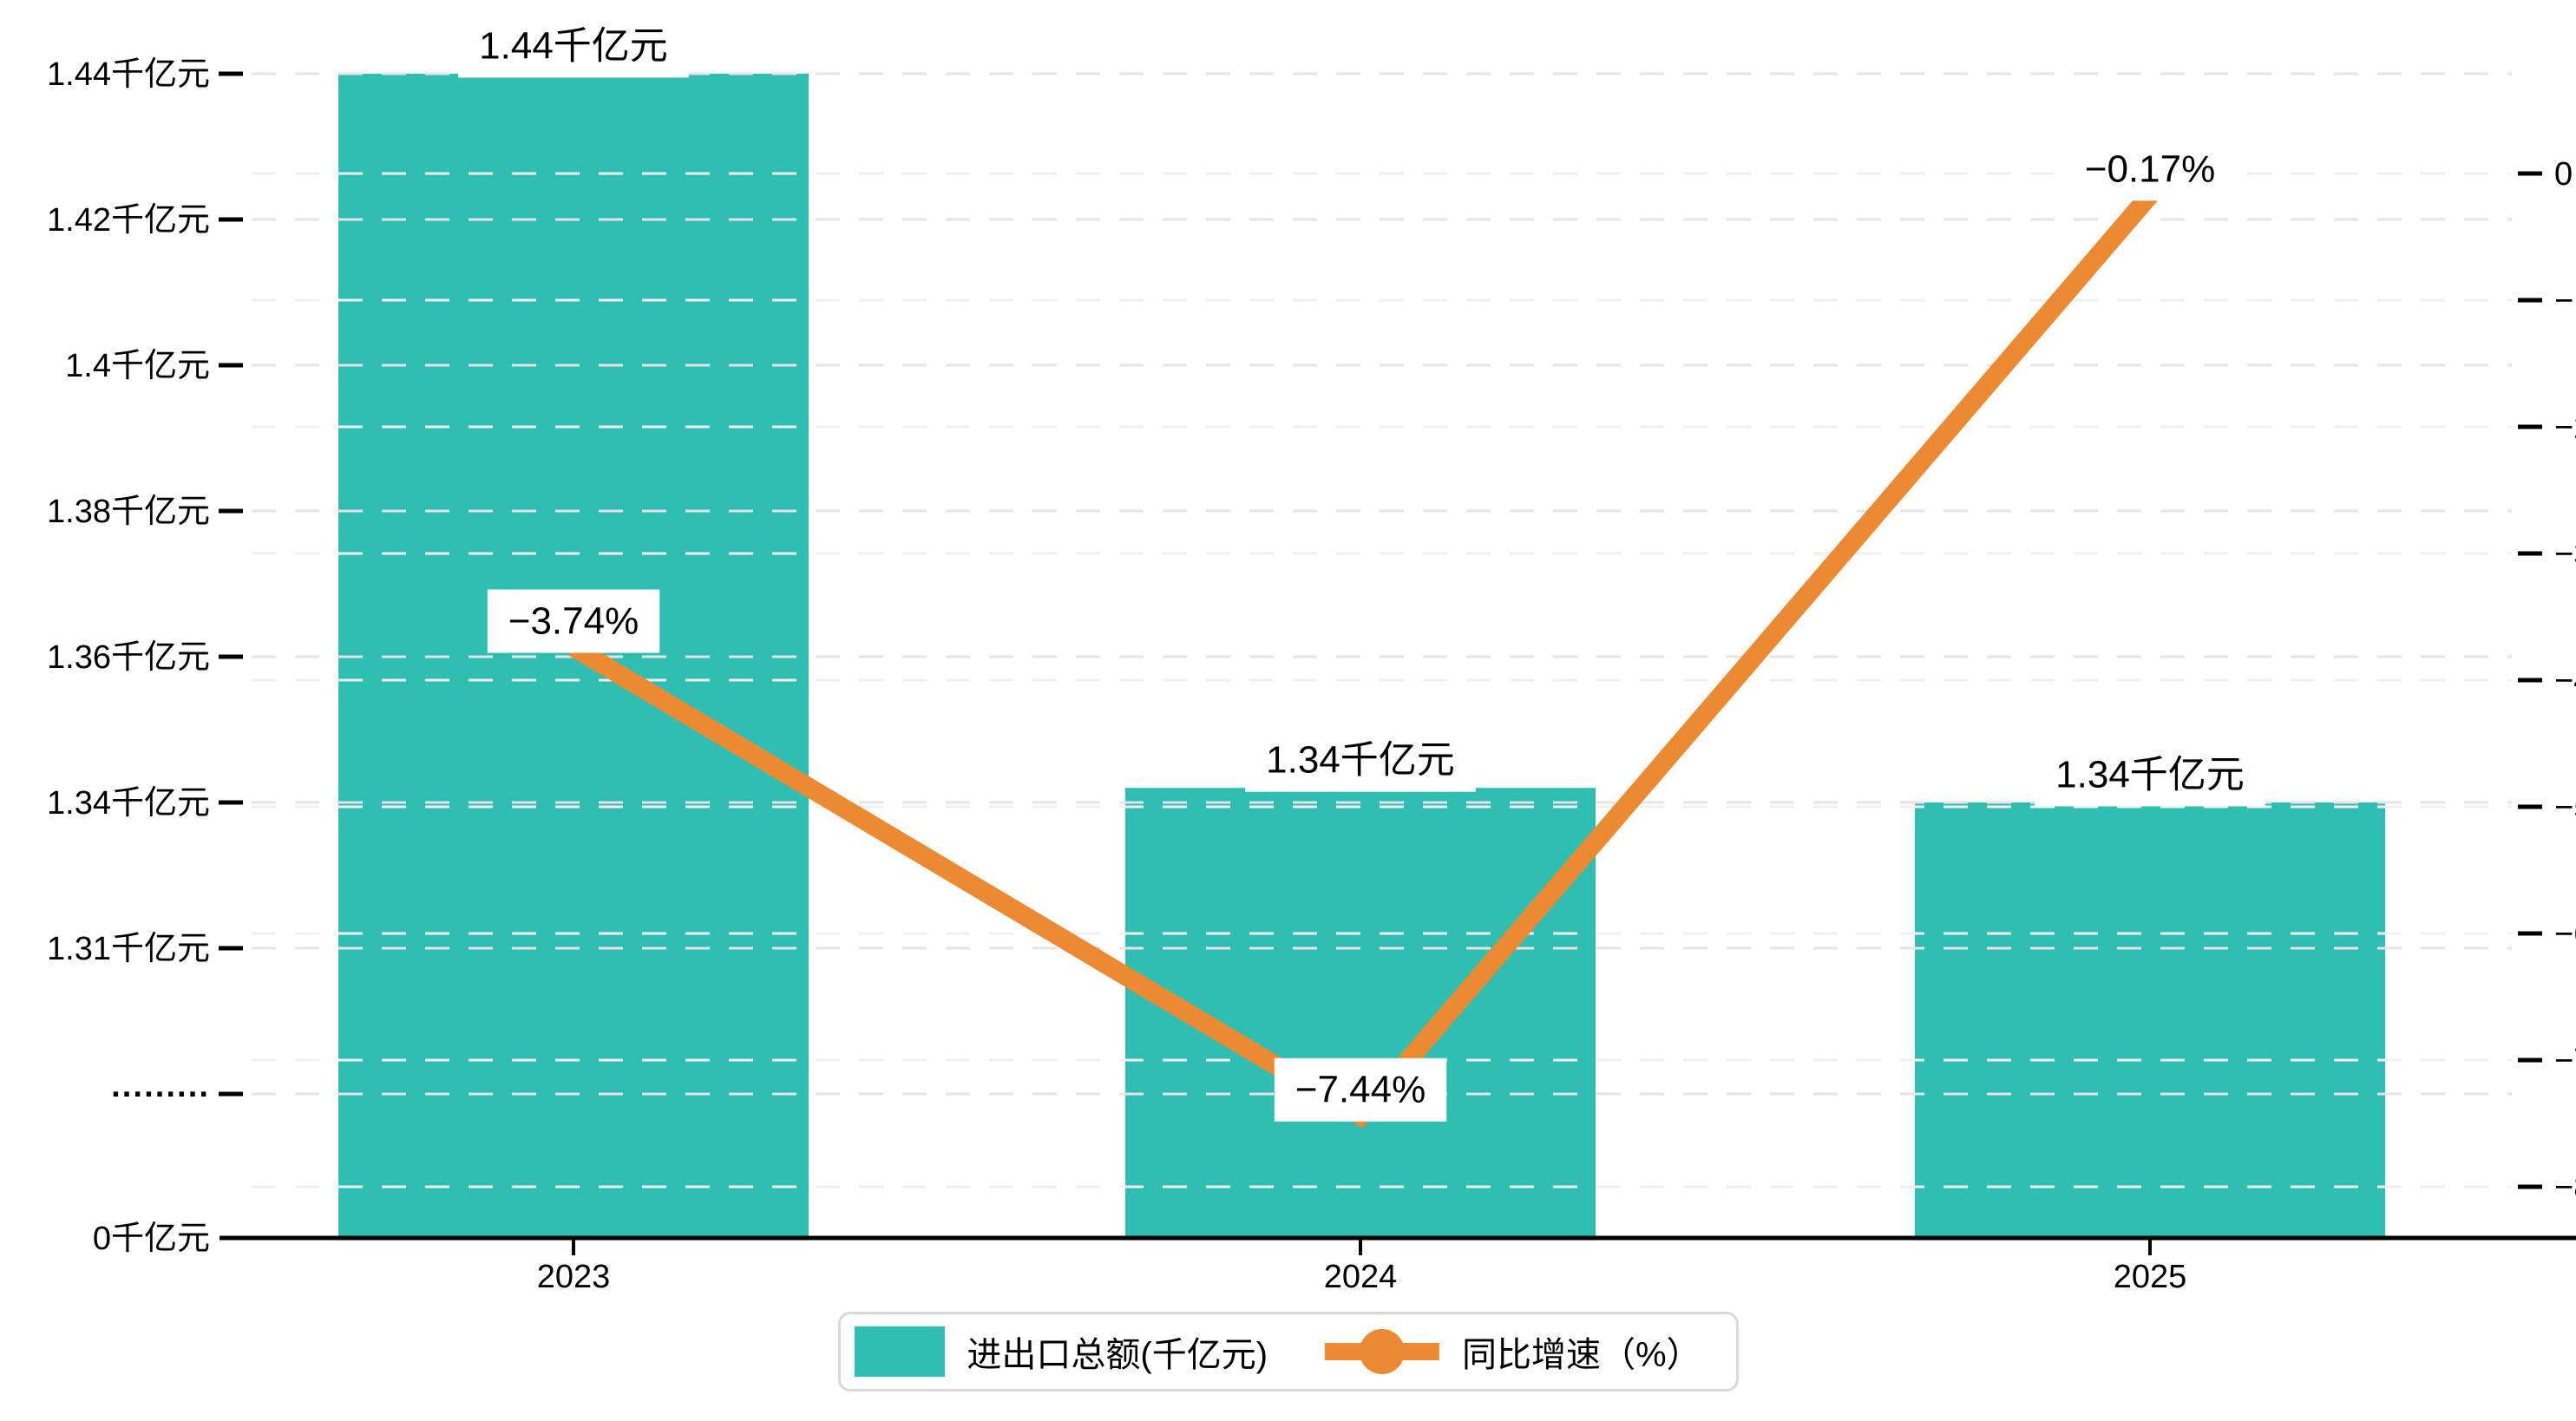 Image resolution: width=2576 pixels, height=1421 pixels. I want to click on legend-line-dot-icon, so click(1383, 1351).